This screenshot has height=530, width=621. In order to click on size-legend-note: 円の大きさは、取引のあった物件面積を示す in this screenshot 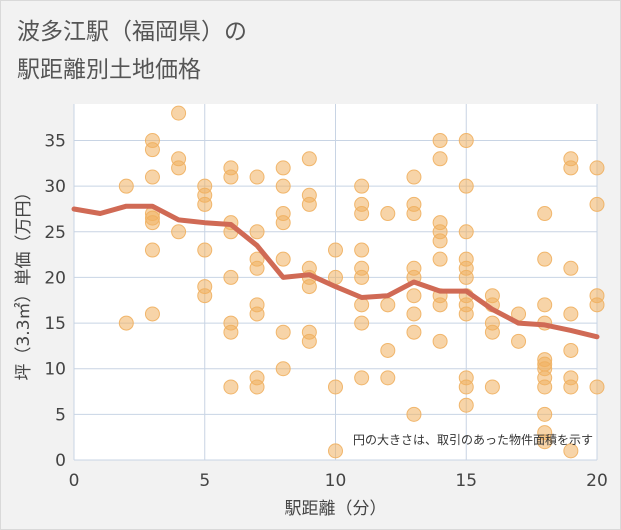, I will do `click(473, 439)`.